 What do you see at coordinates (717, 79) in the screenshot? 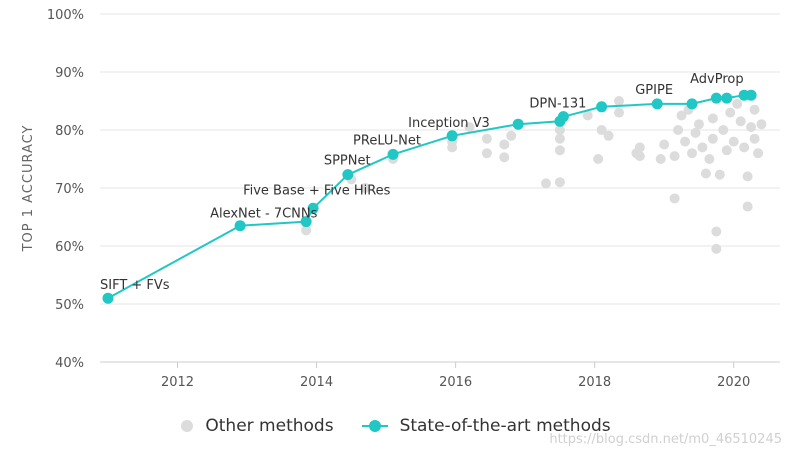
I see `sota-annotation: AdvProp` at bounding box center [717, 79].